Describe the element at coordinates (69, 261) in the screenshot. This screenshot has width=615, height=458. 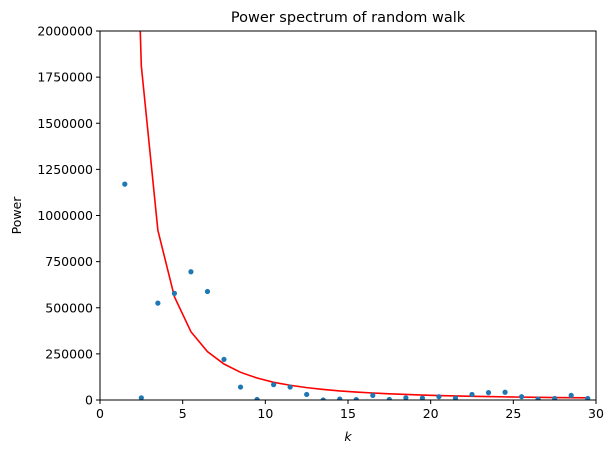
I see `y-tick-label: 750000` at that location.